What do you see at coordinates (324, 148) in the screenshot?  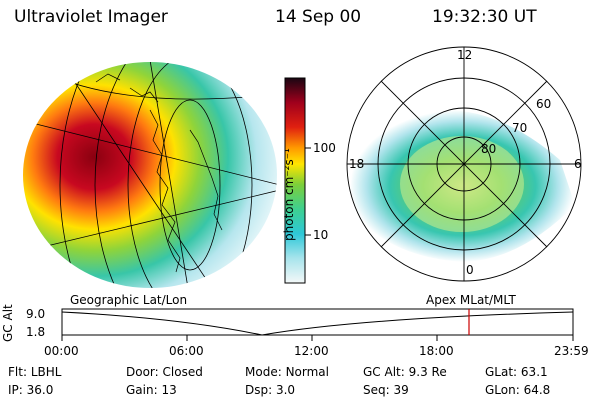 I see `colorbar-label-100: 100` at bounding box center [324, 148].